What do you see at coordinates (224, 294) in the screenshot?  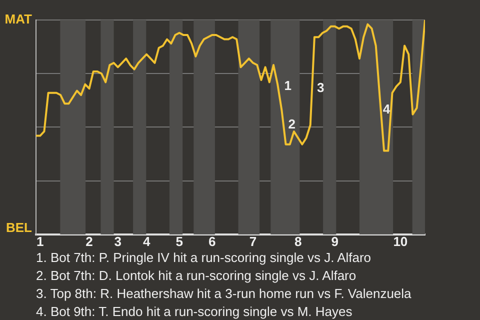 I see `text: 3. Top 8th: R. Heathershaw hit a 3-run home run vs F. Valenzuela` at bounding box center [224, 294].